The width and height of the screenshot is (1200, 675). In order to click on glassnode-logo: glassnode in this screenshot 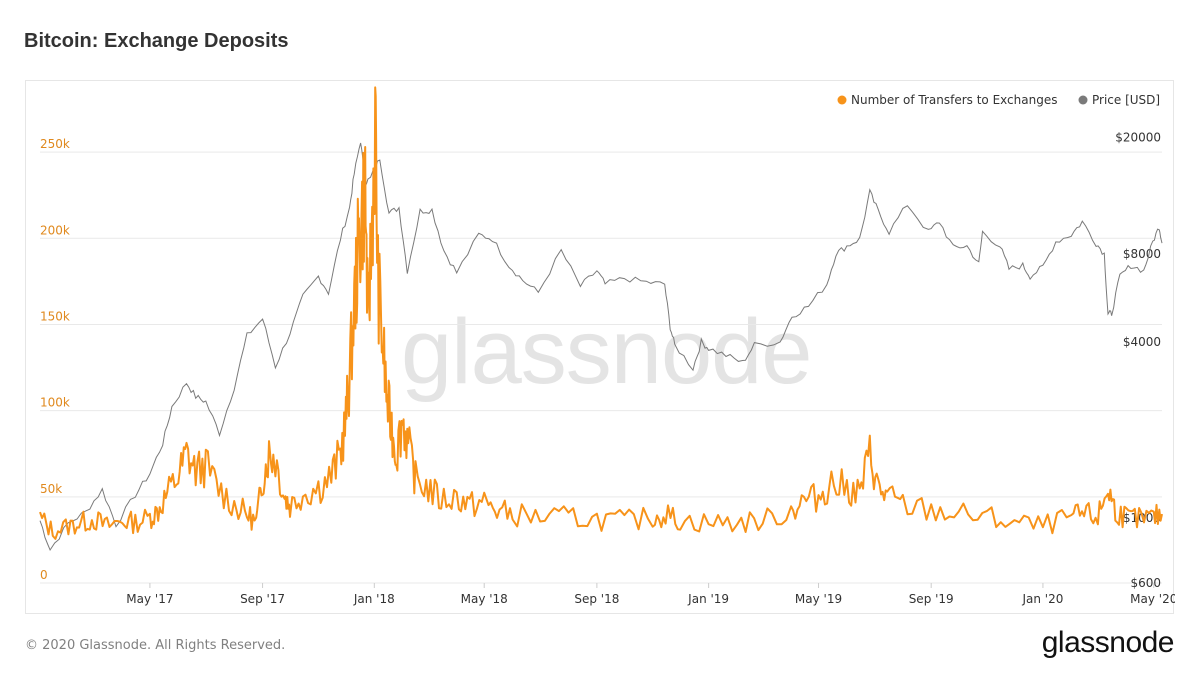, I will do `click(1108, 642)`.